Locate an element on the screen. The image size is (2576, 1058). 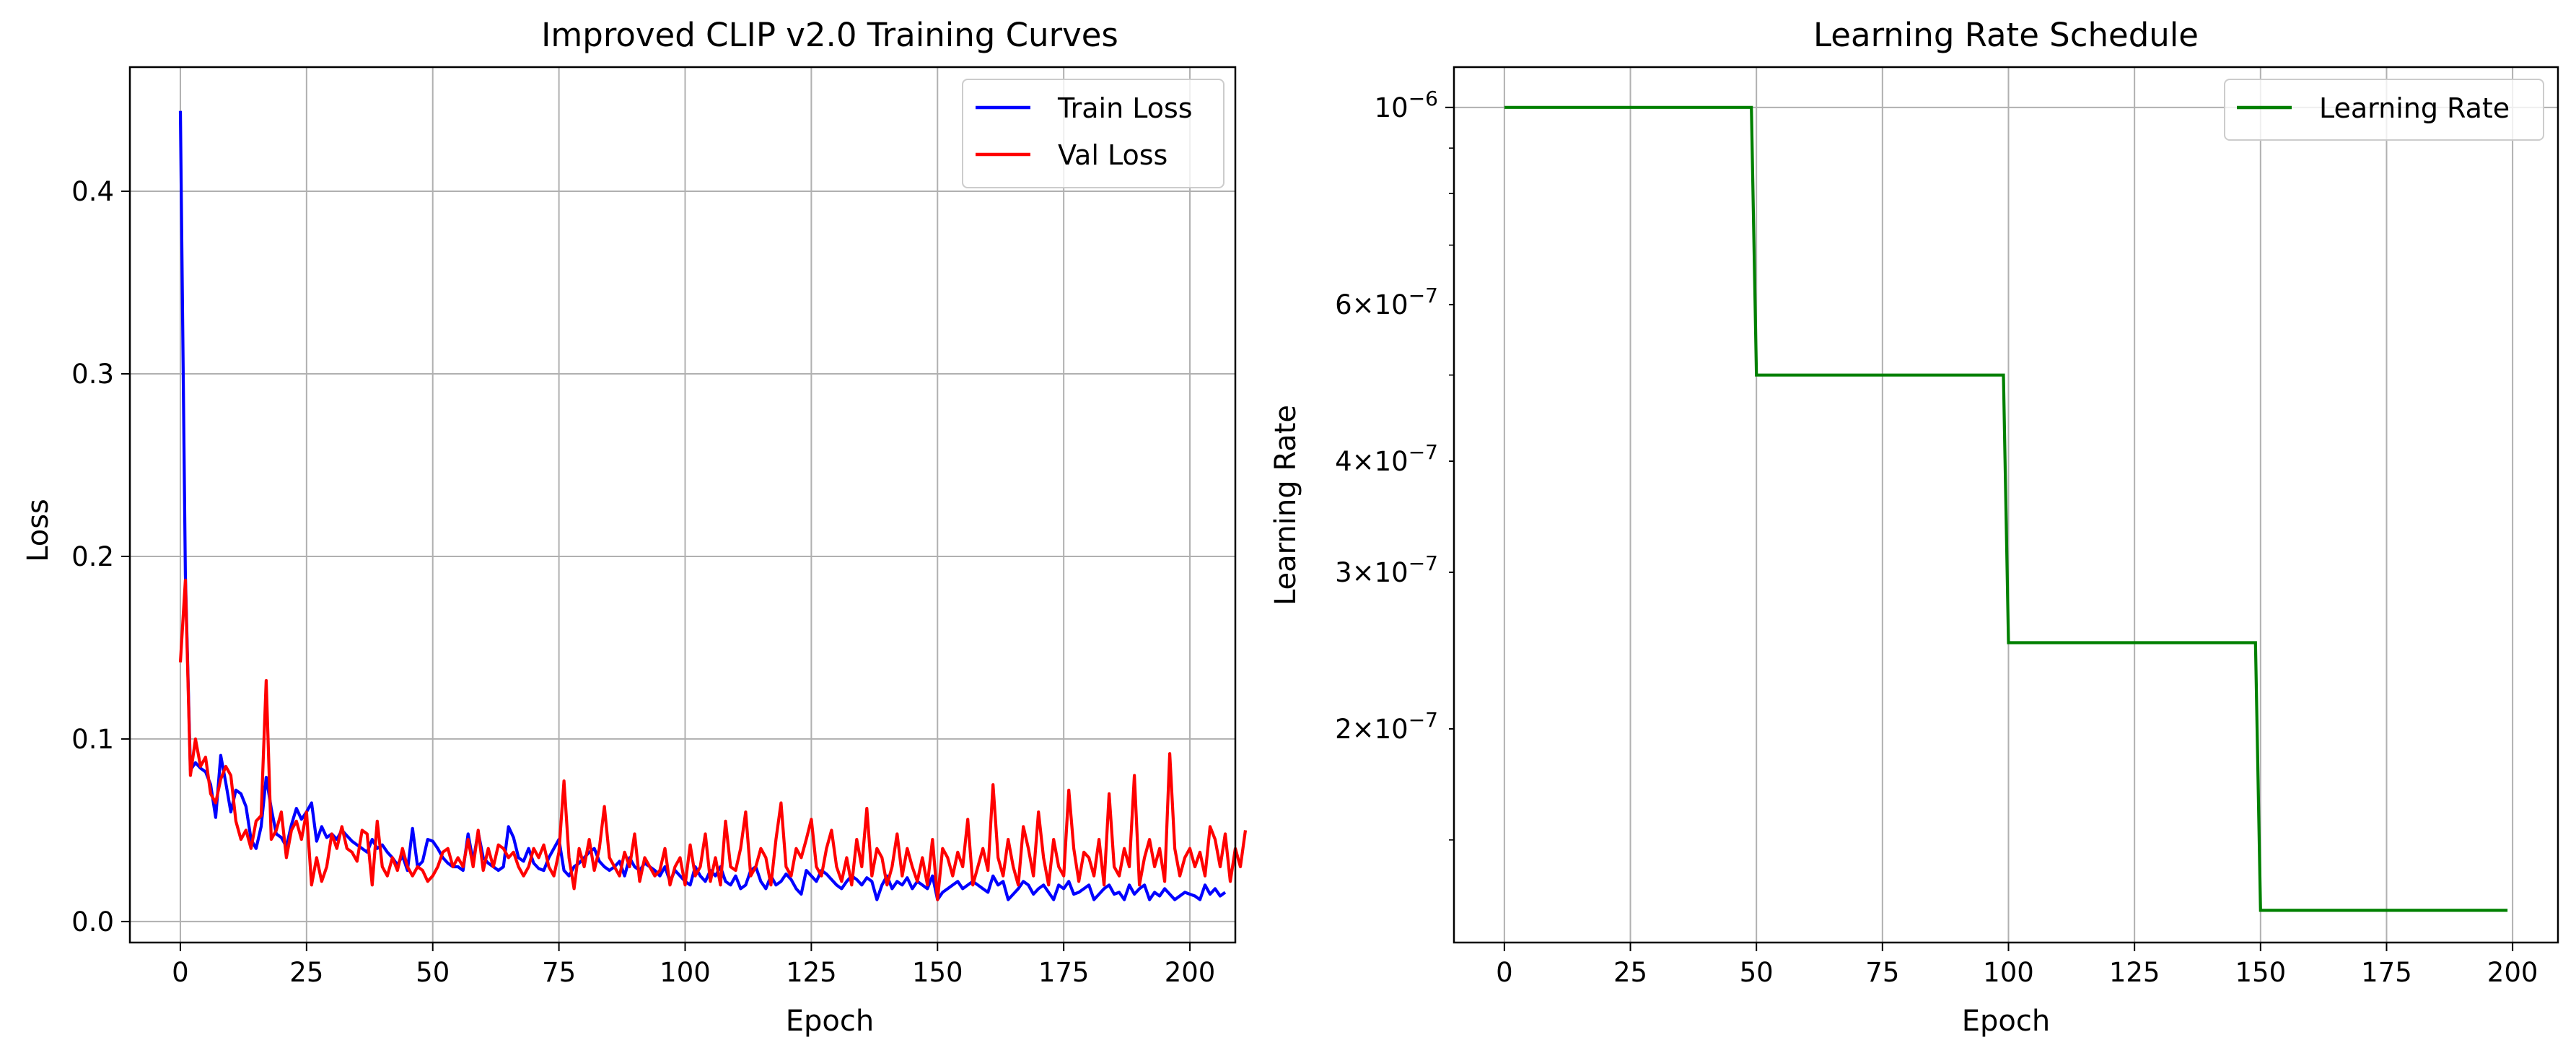
y-tick-label: 6×10⁻⁷ is located at coordinates (1386, 302).